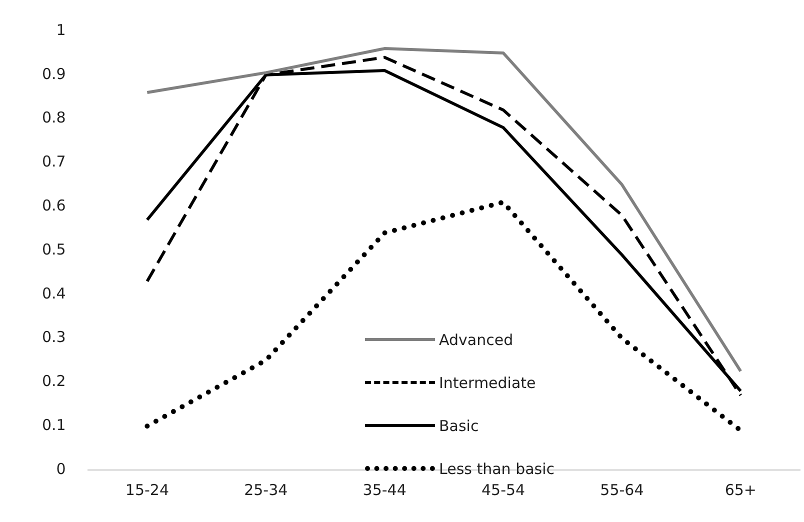 The width and height of the screenshot is (804, 522). Describe the element at coordinates (54, 293) in the screenshot. I see `y-tick-label: 0.4` at that location.